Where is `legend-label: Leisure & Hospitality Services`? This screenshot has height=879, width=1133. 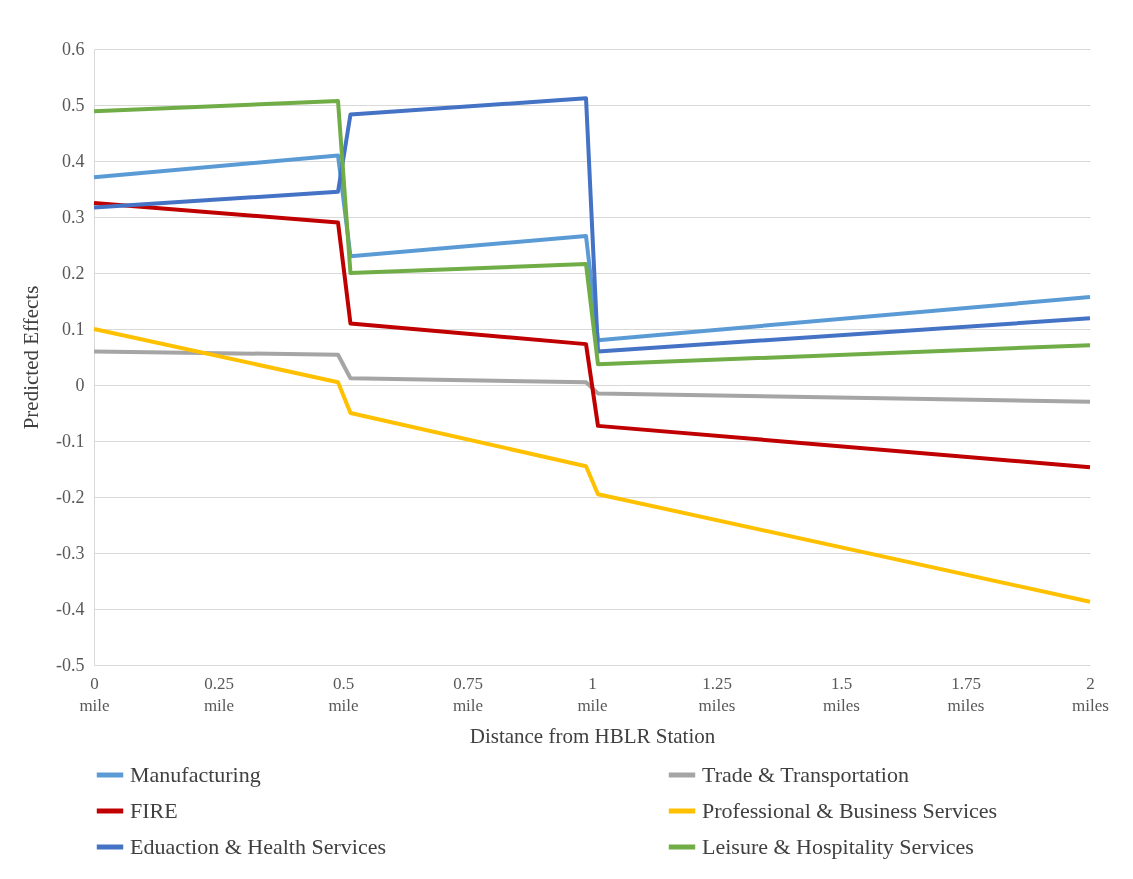 legend-label: Leisure & Hospitality Services is located at coordinates (838, 846).